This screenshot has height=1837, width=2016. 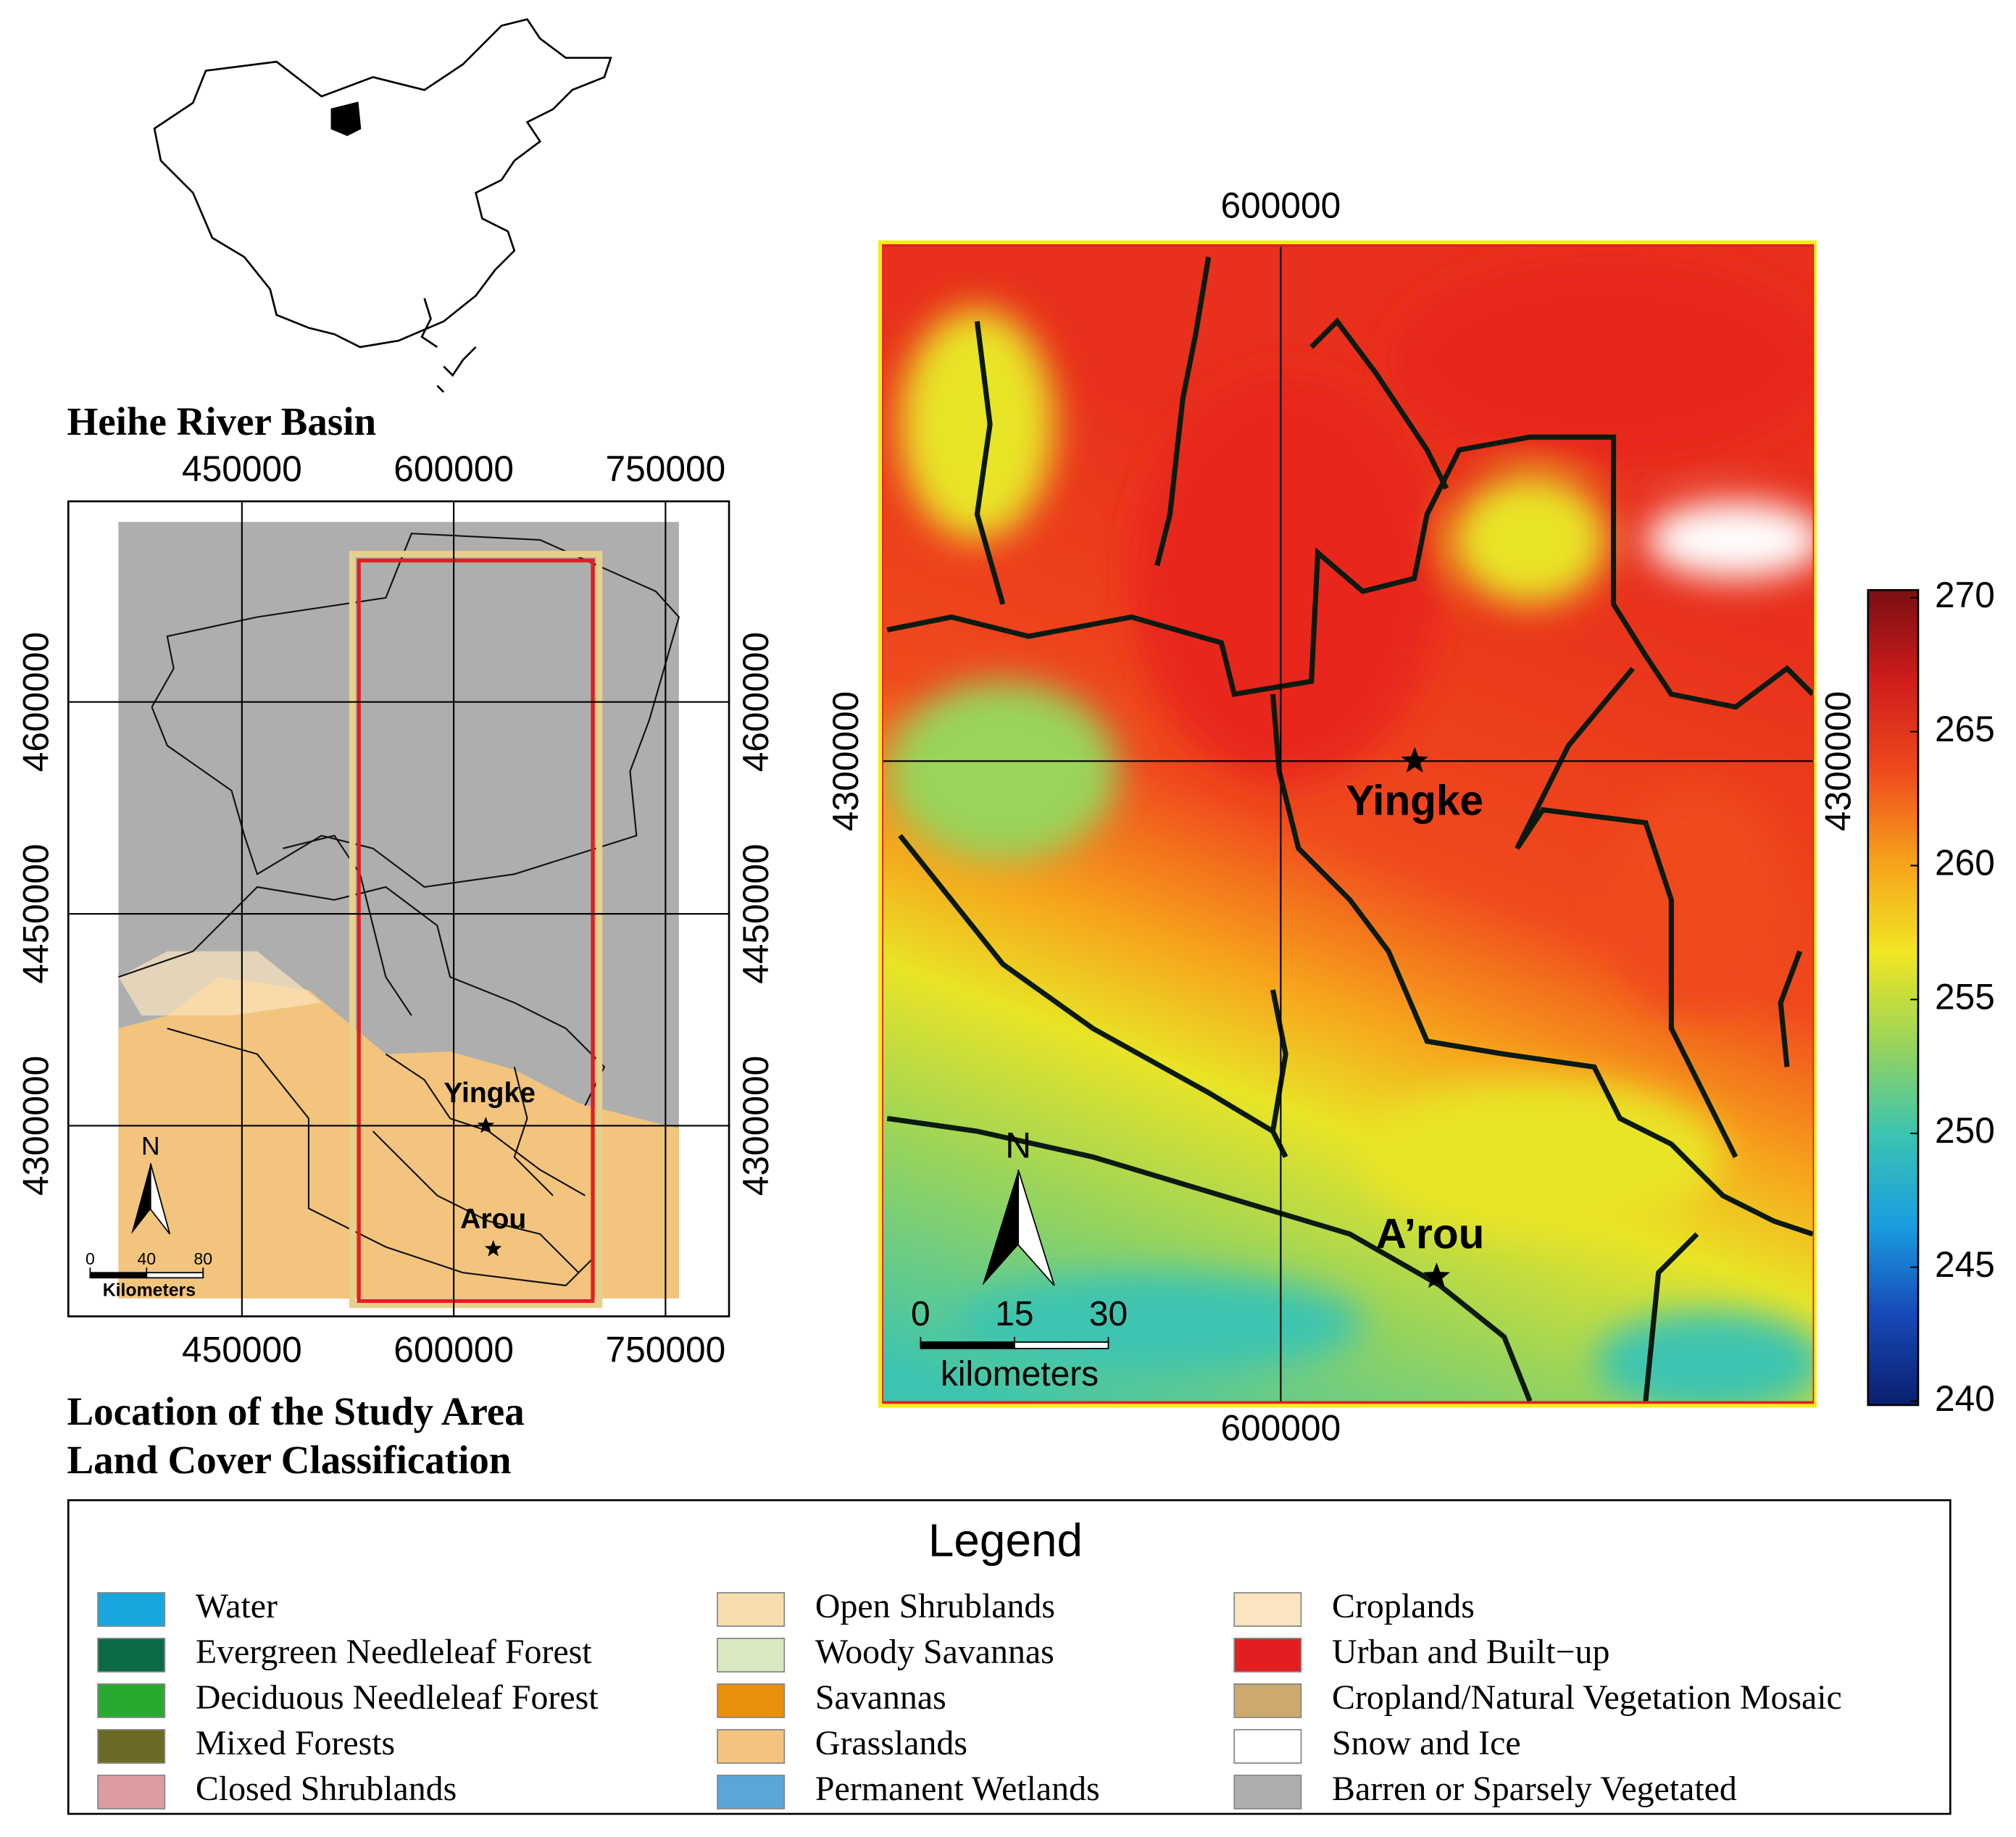 What do you see at coordinates (1965, 863) in the screenshot?
I see `colorbar-label: 260` at bounding box center [1965, 863].